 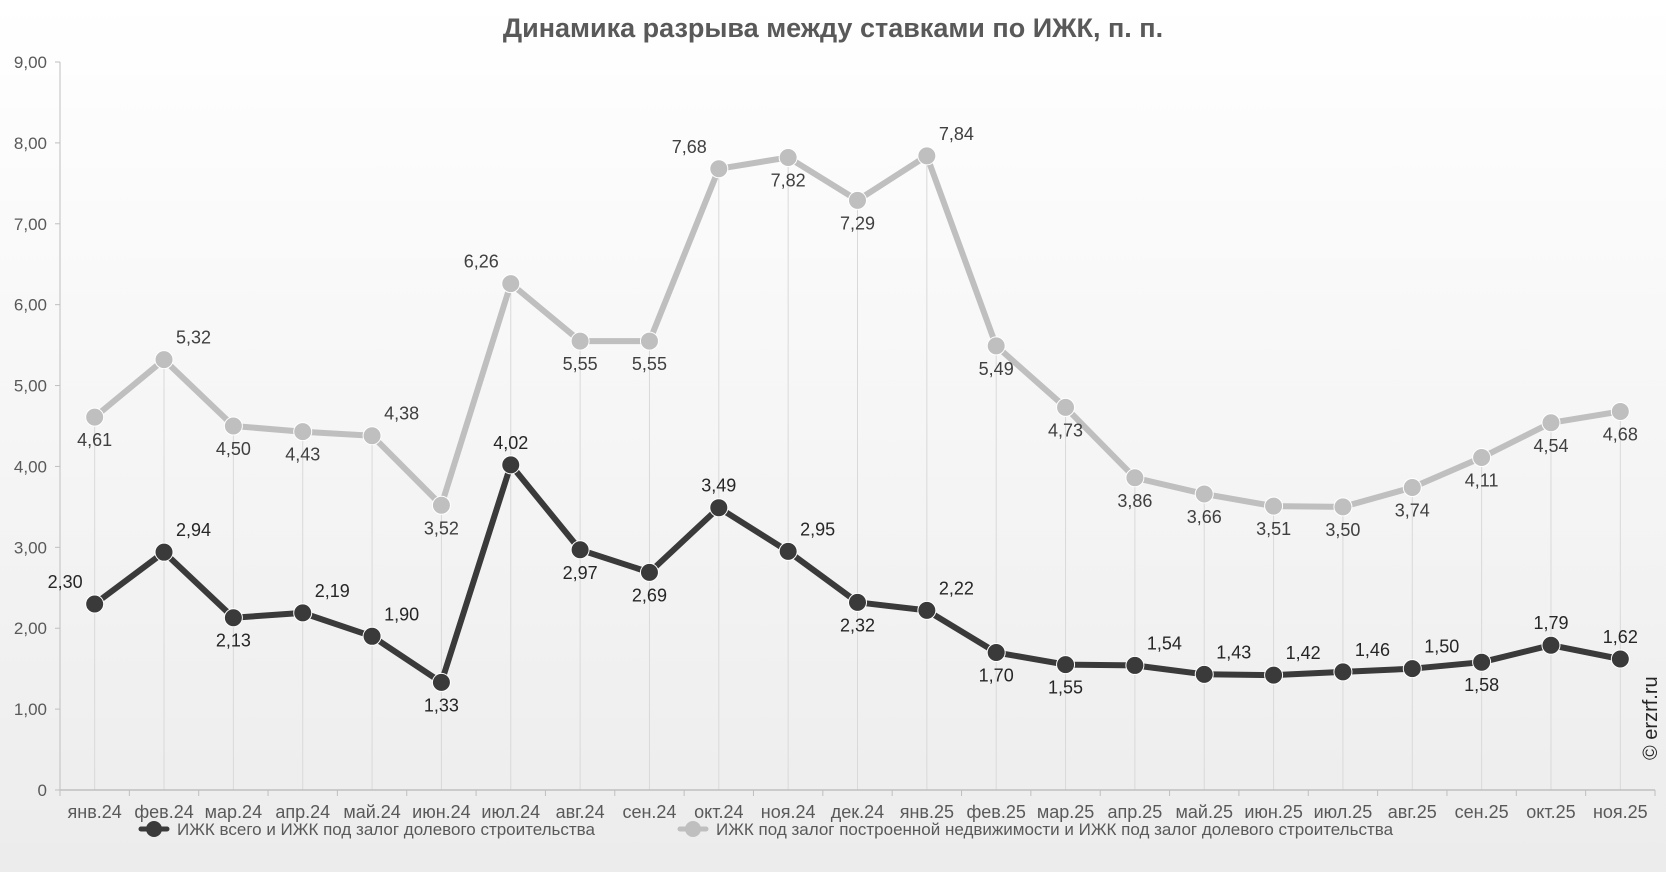 I want to click on x-tick-label: июл.24, so click(x=510, y=812).